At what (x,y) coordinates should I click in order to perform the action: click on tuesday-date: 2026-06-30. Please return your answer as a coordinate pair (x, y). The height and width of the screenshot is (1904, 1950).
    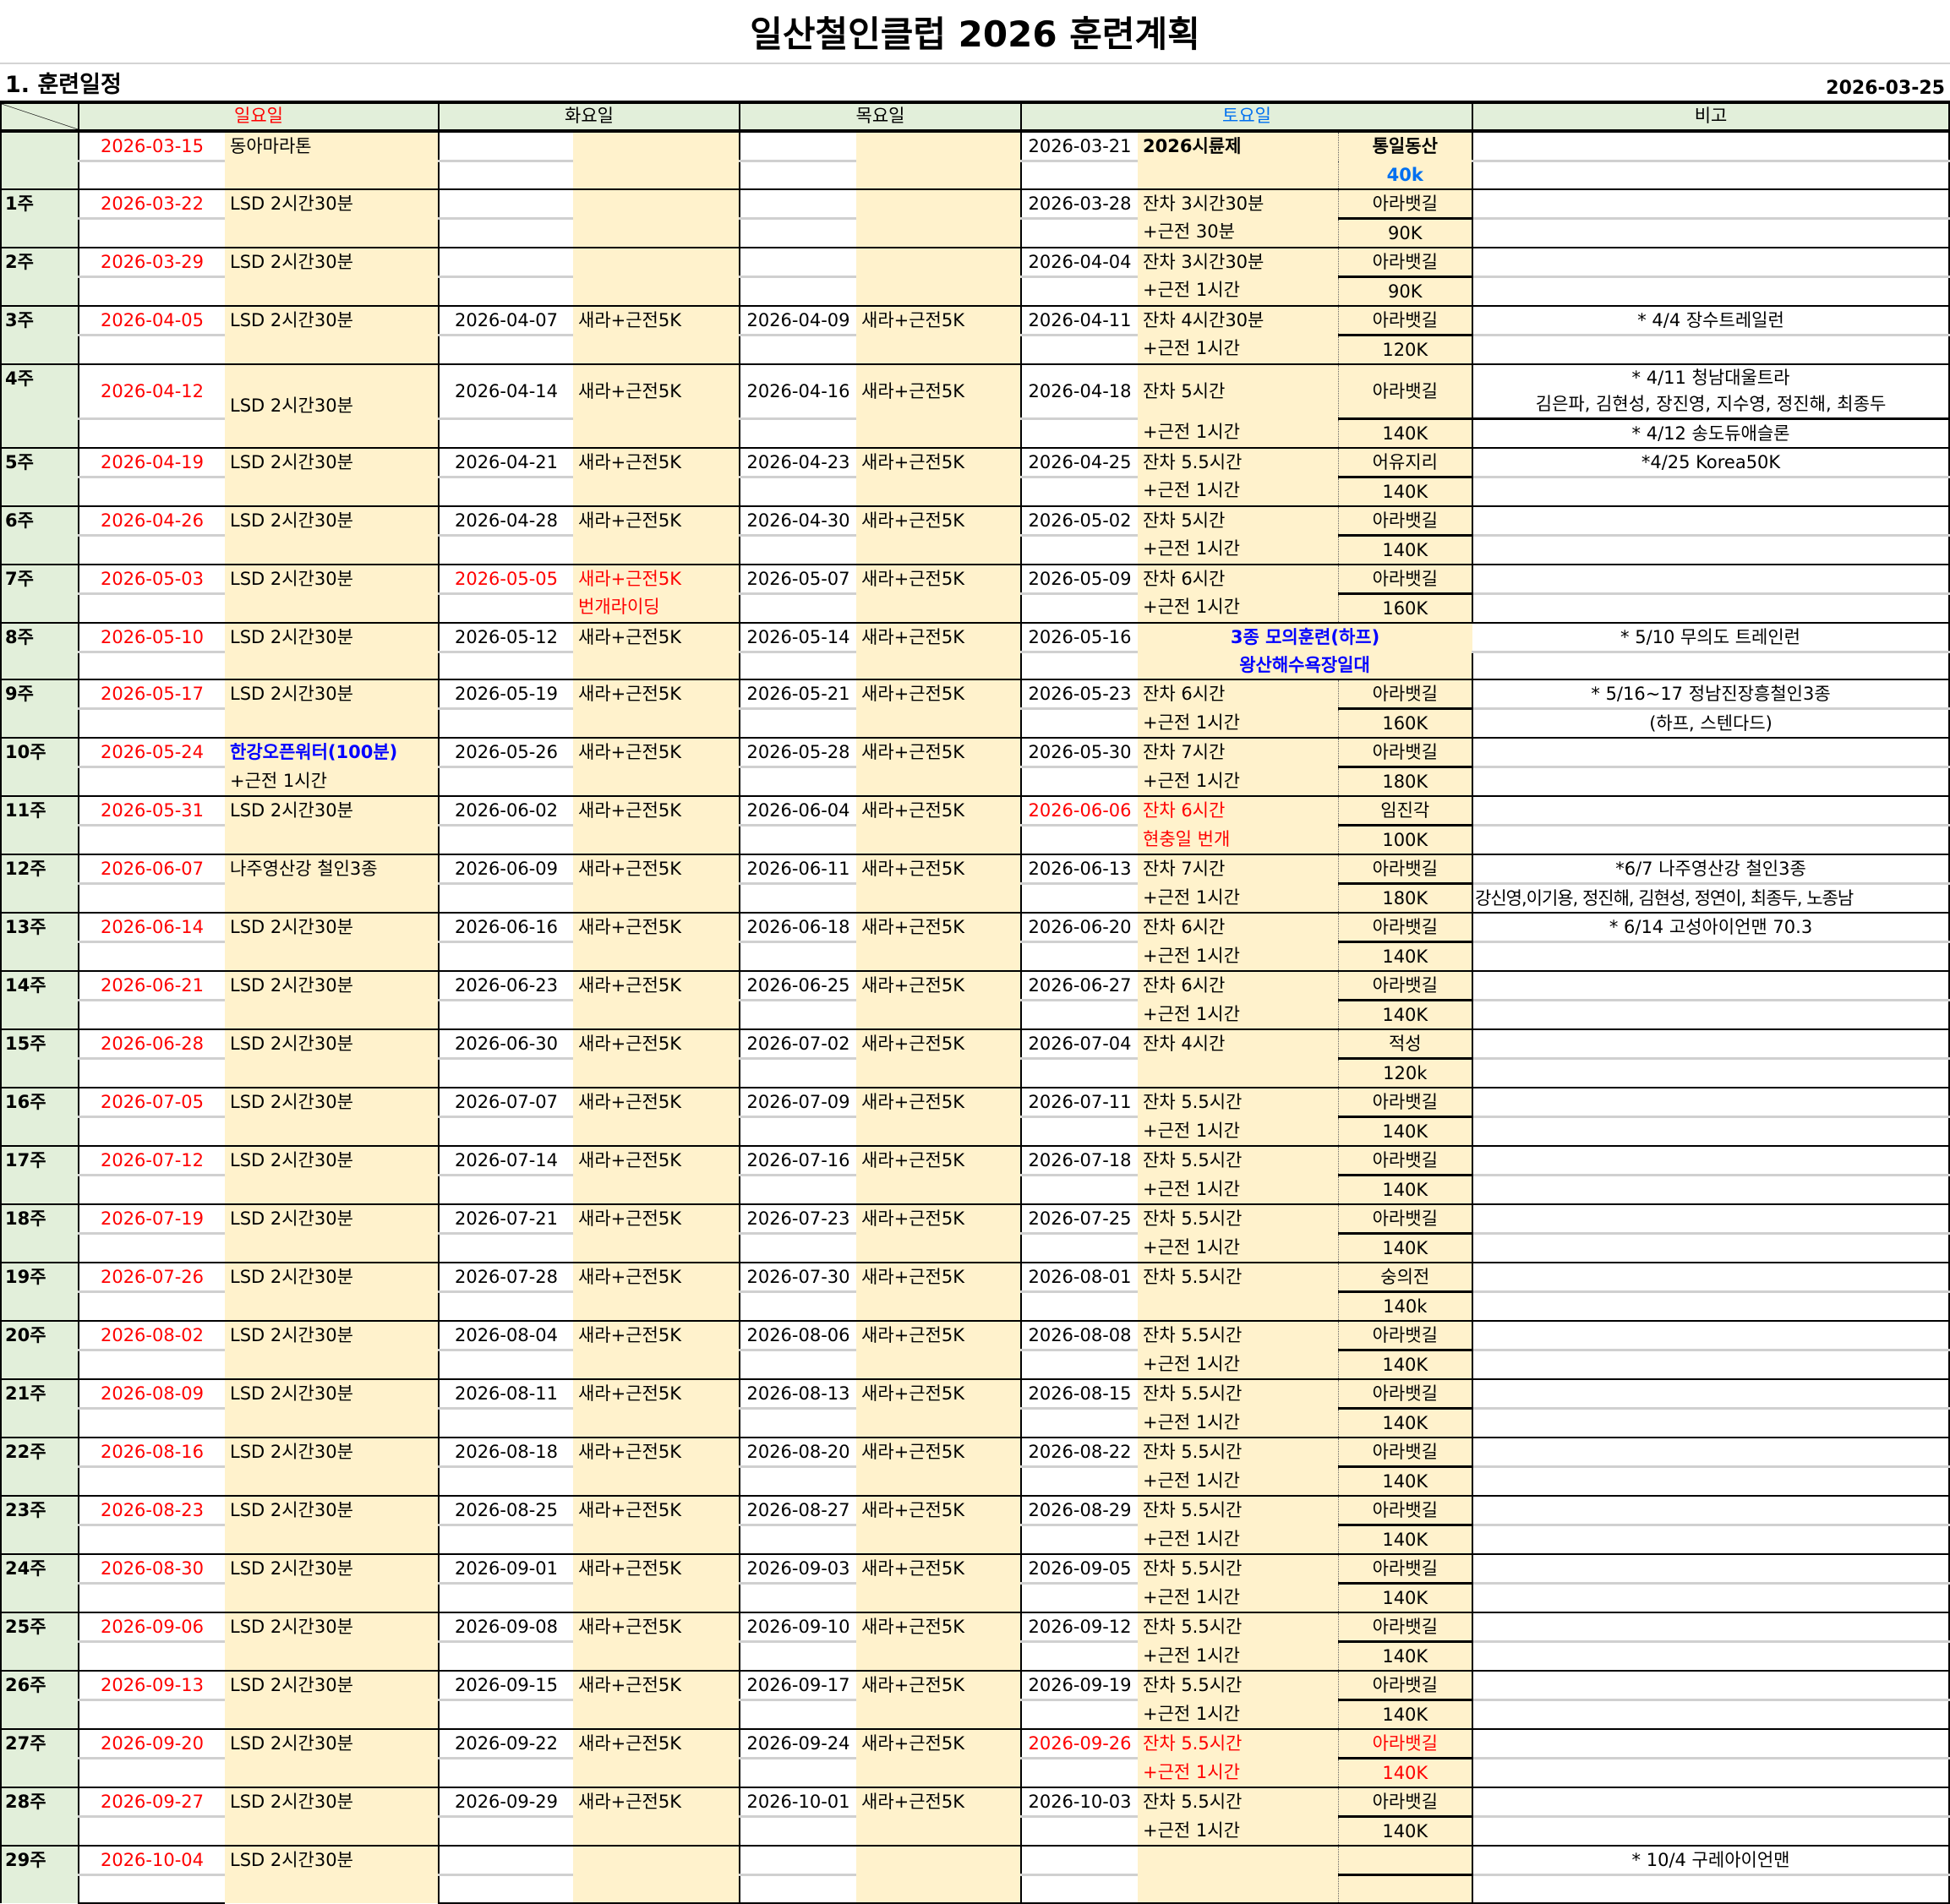
    Looking at the image, I should click on (505, 1044).